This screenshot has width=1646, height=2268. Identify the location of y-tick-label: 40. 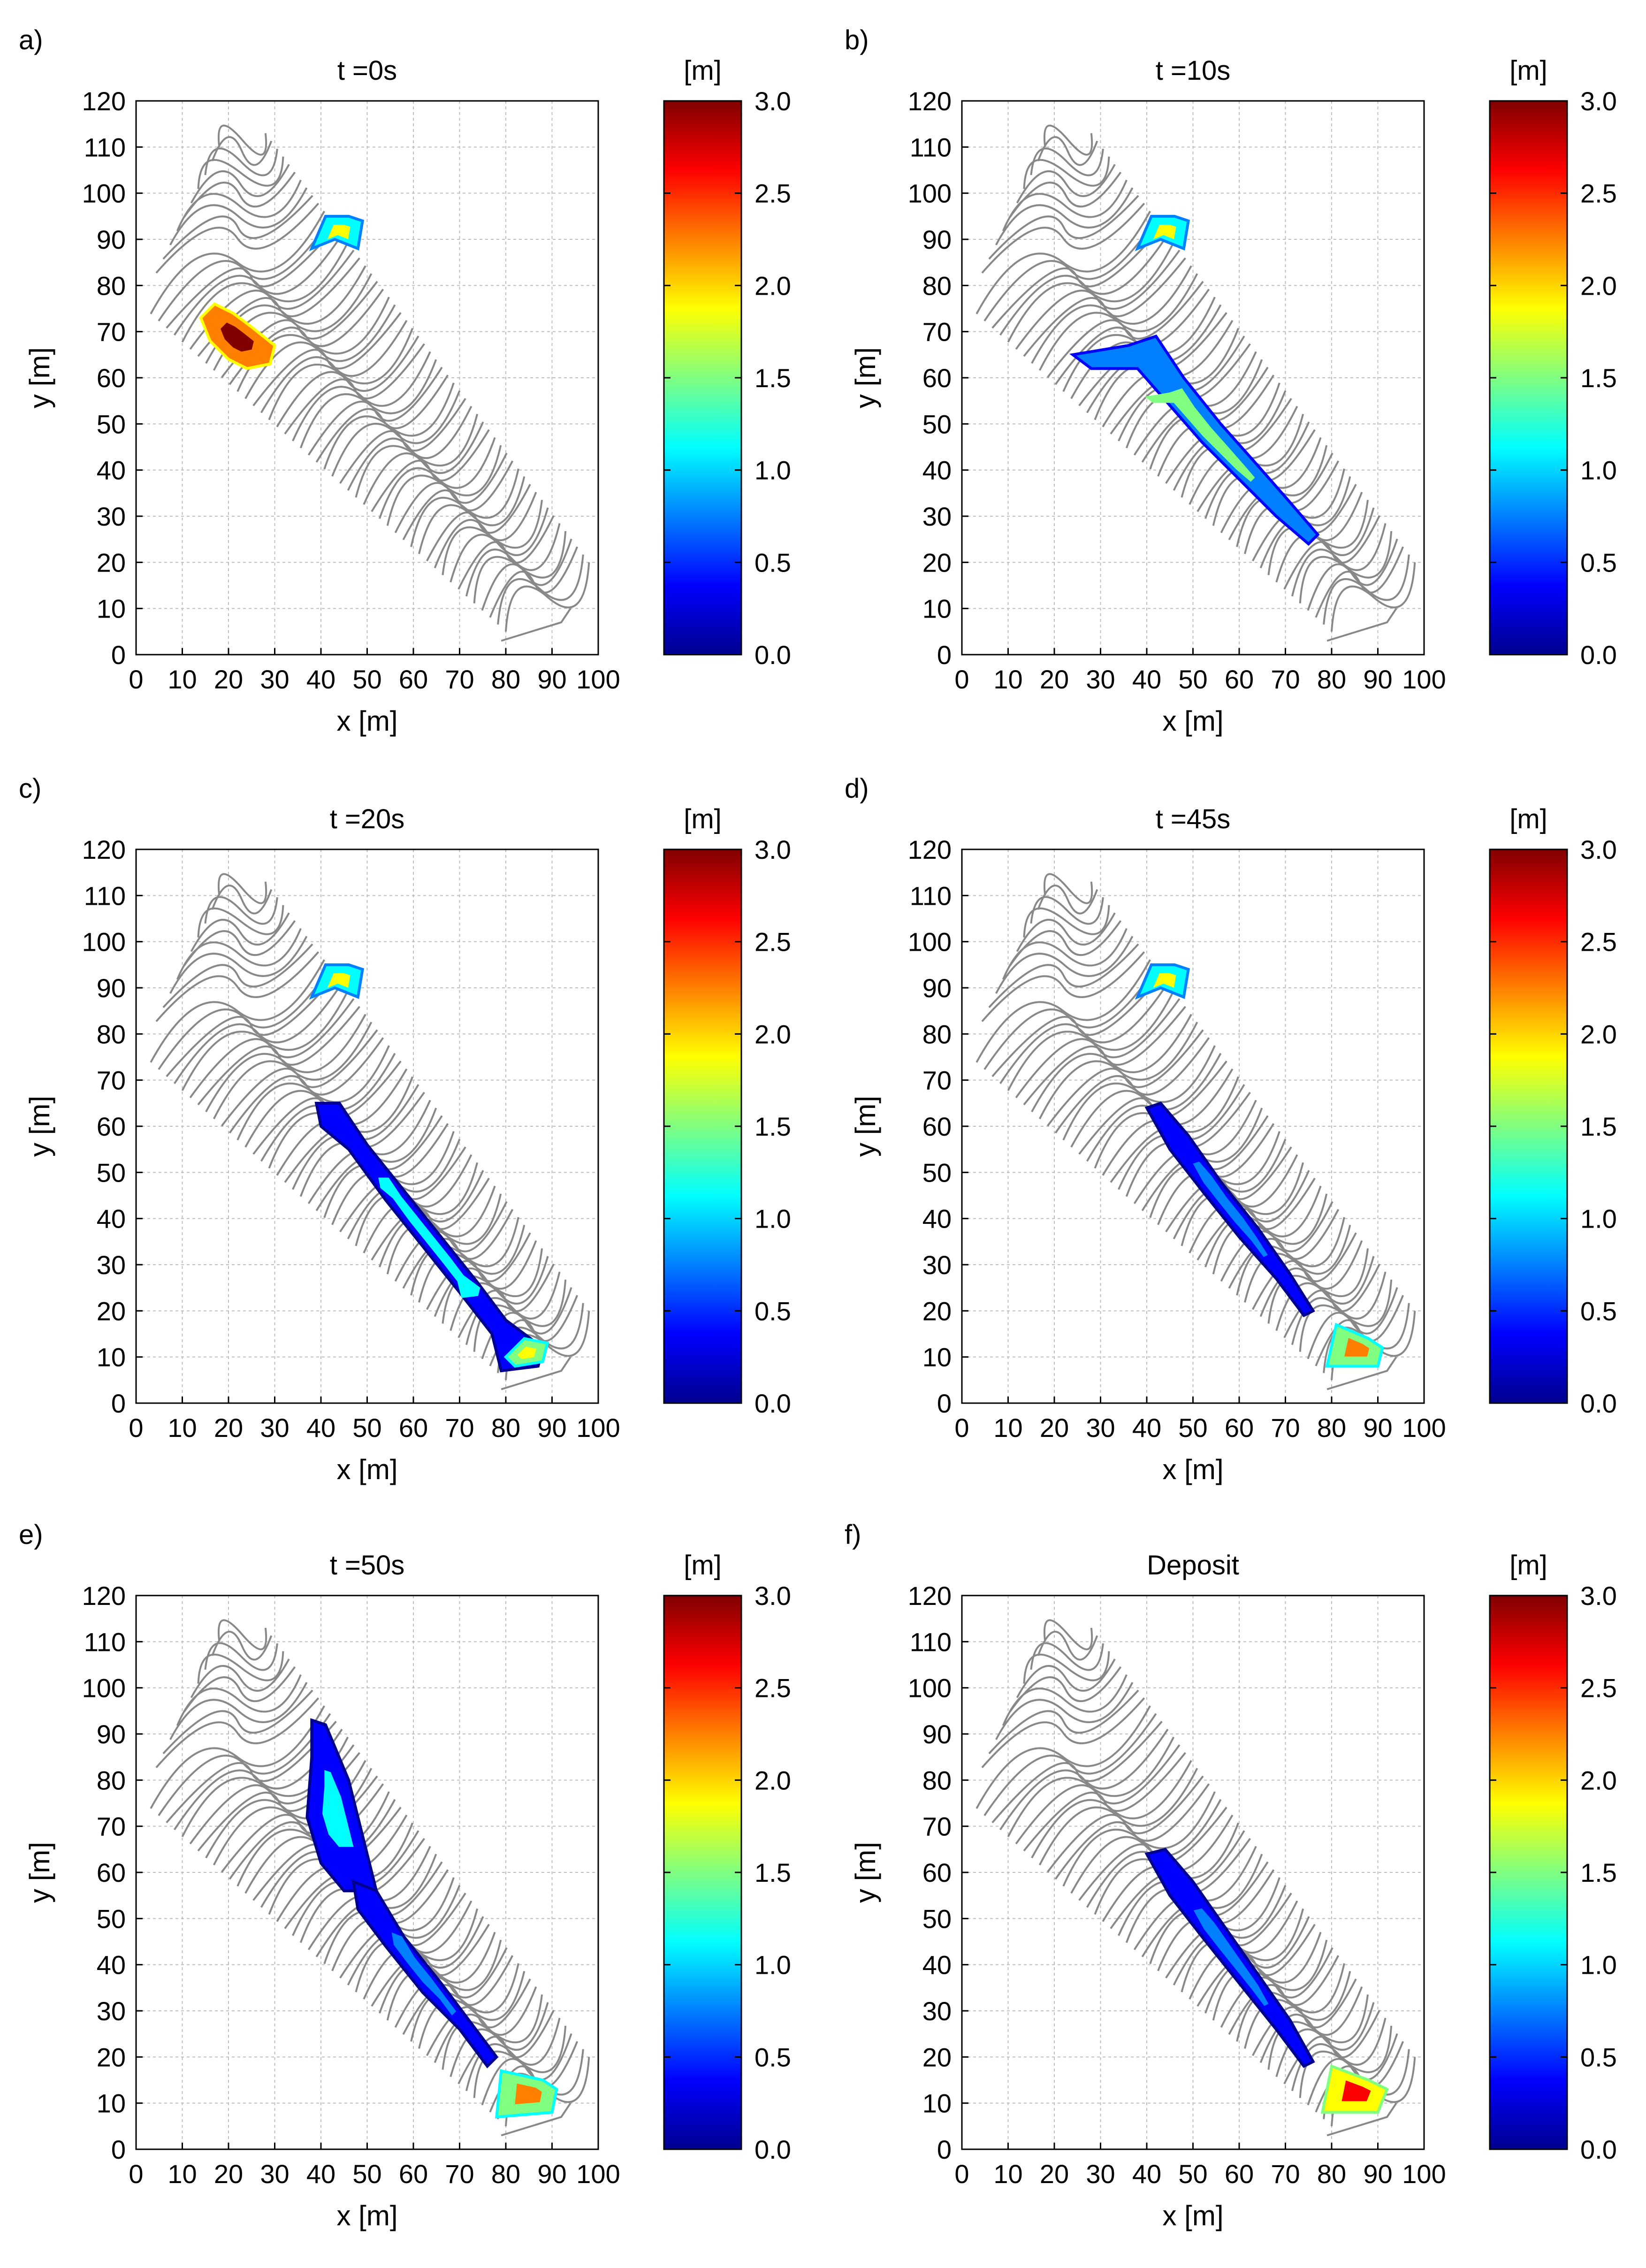
(937, 470).